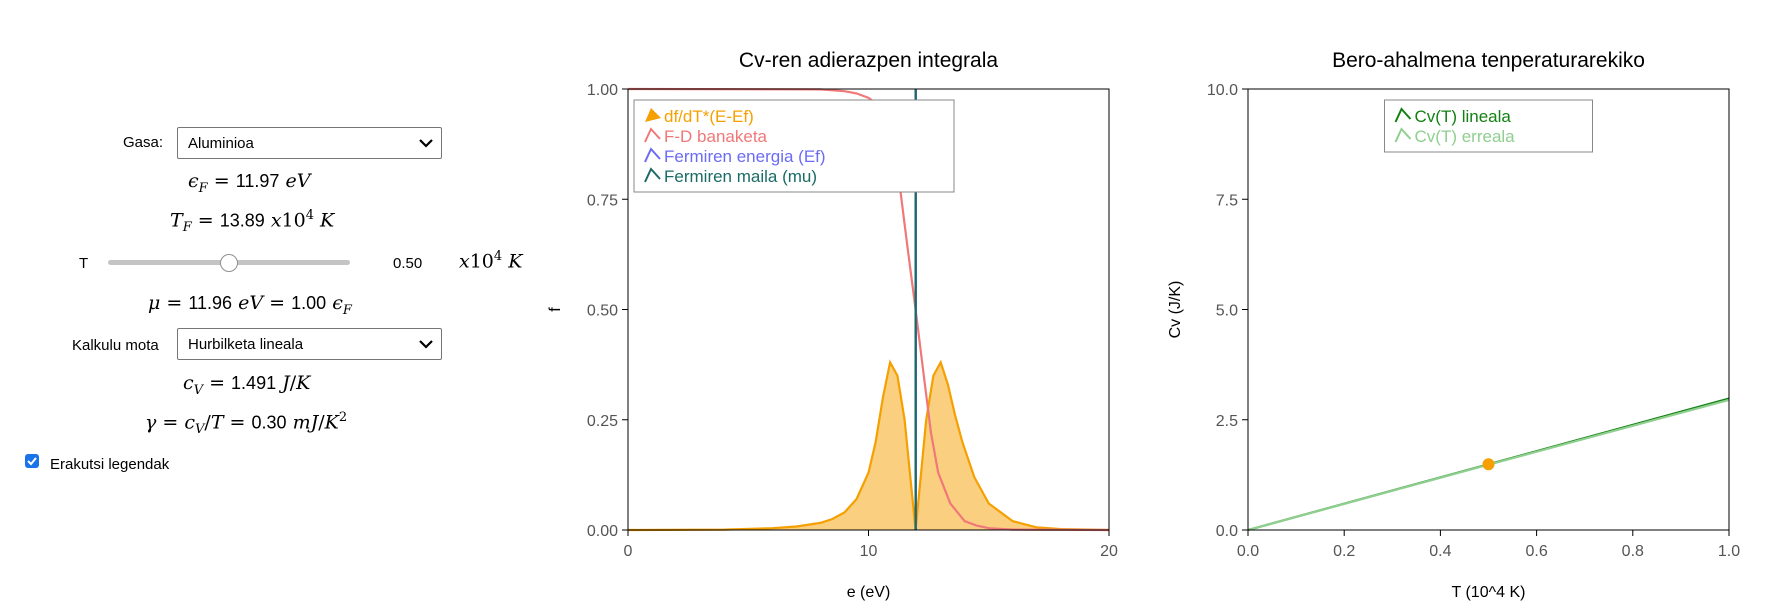 The image size is (1767, 612). Describe the element at coordinates (257, 181) in the screenshot. I see `fermi-energy-value: 11.97` at that location.